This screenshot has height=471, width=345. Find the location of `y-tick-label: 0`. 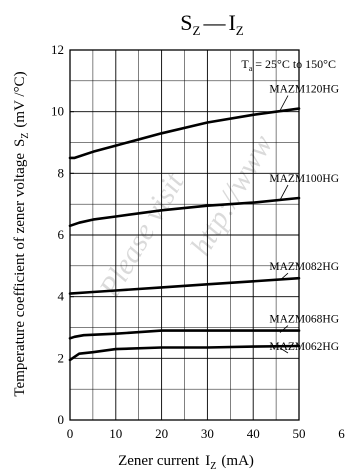

y-tick-label: 0 is located at coordinates (61, 419).